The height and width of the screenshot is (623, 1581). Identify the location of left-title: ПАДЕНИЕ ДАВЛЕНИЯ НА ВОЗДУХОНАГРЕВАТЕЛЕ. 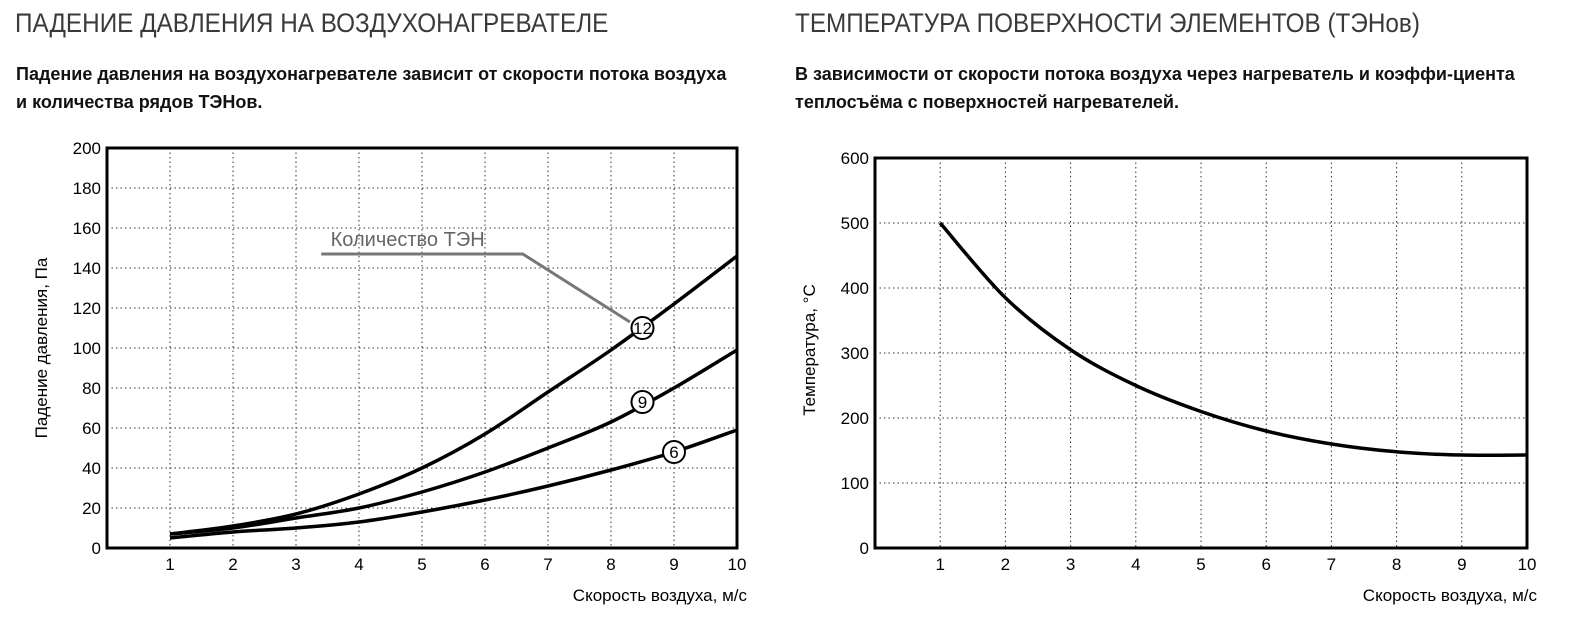
(312, 23).